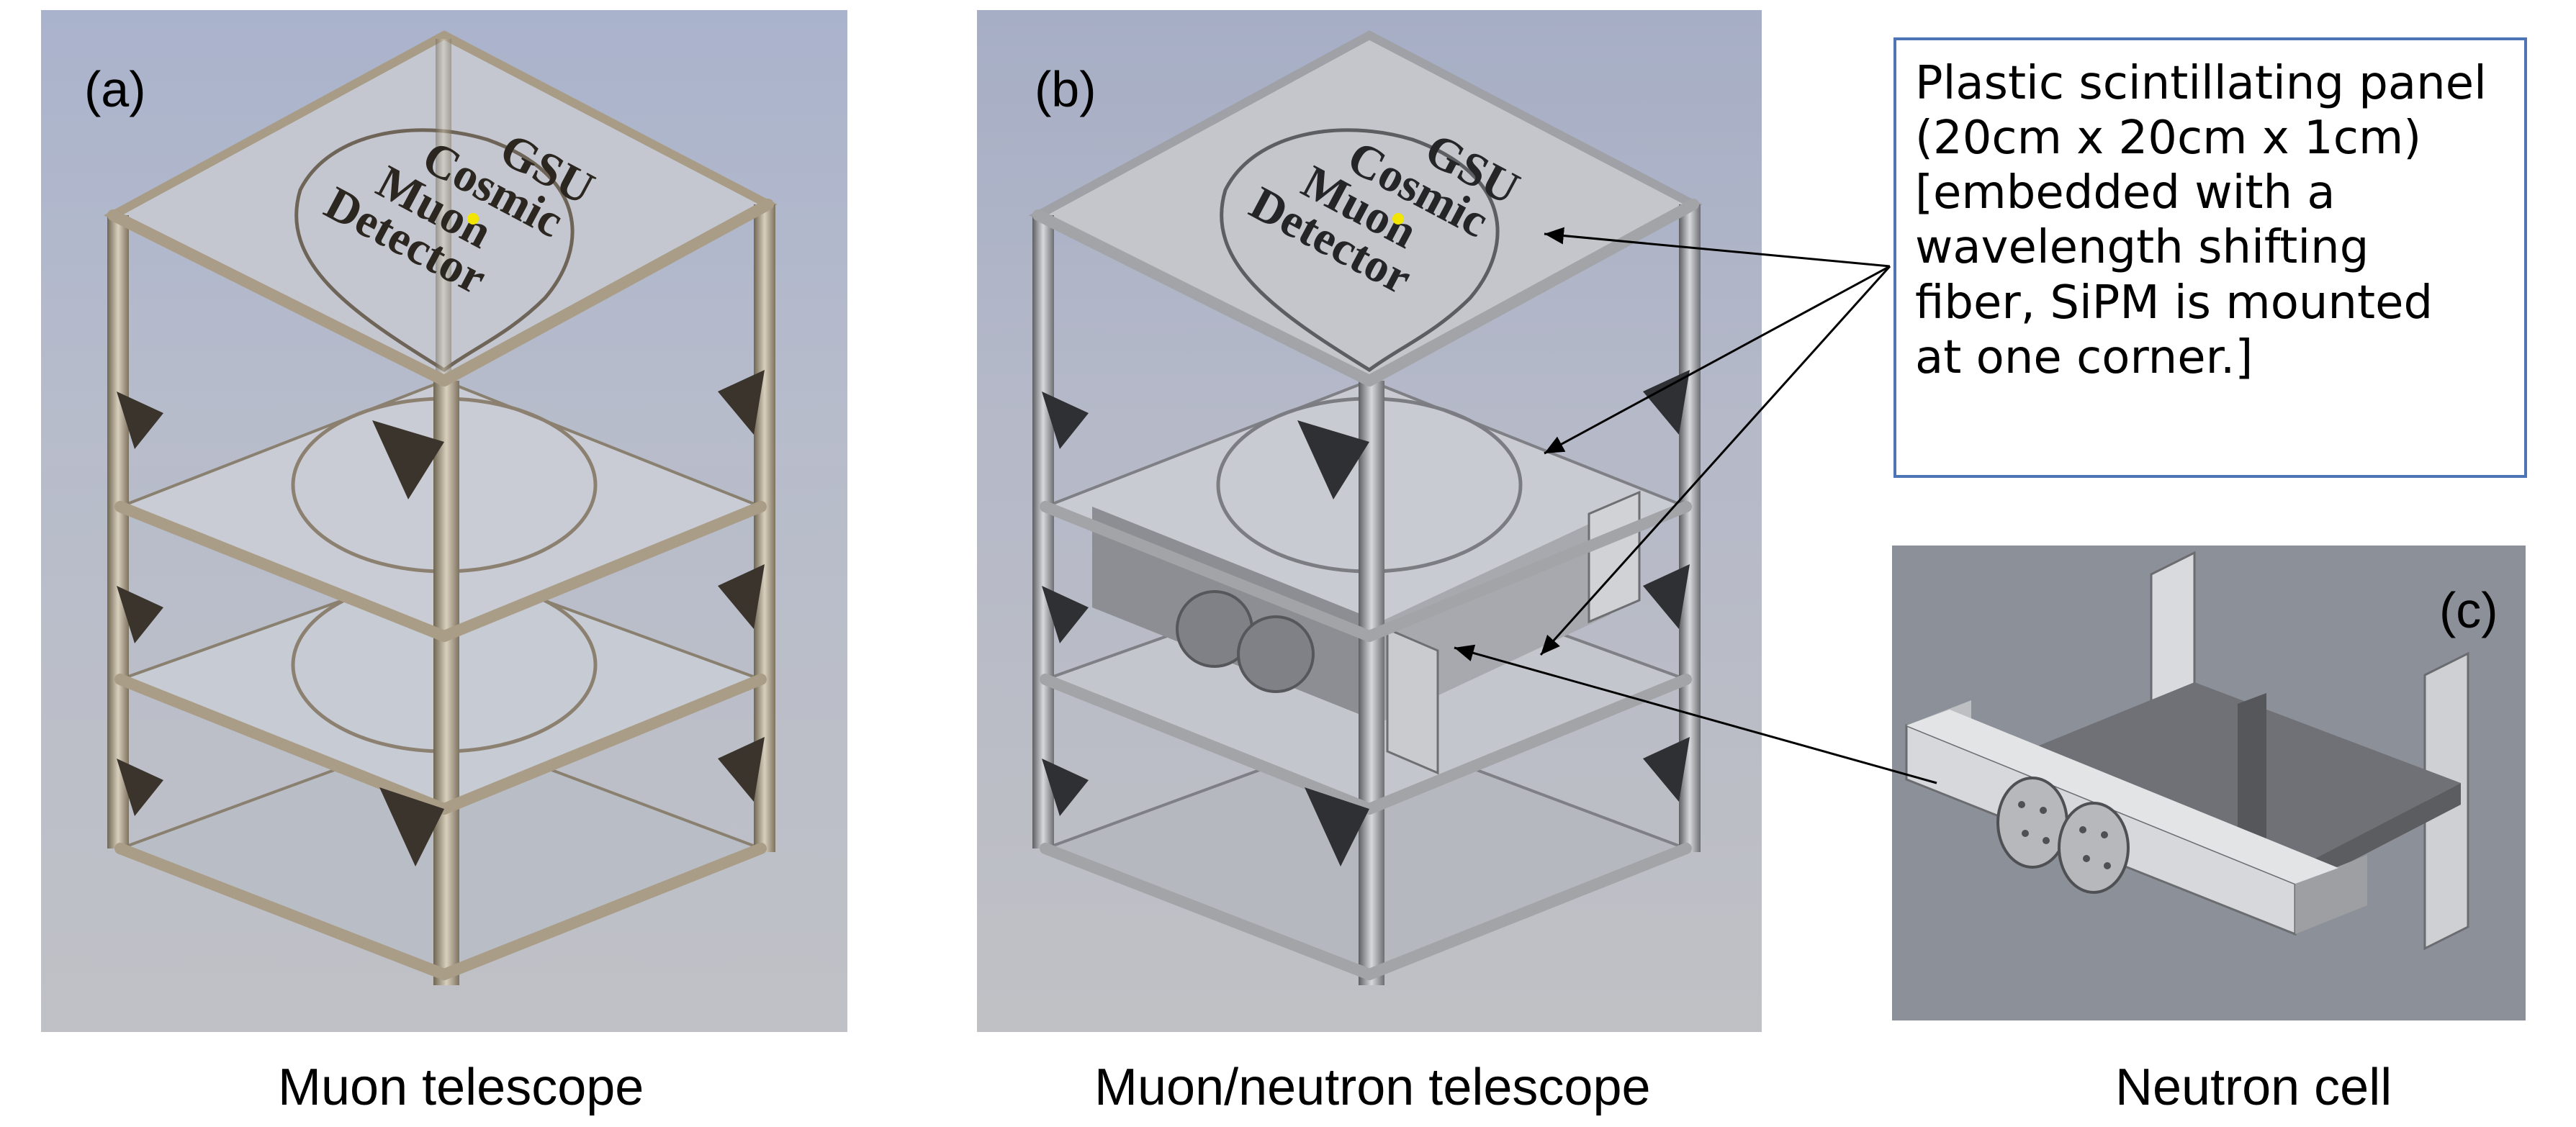 This screenshot has width=2576, height=1127. What do you see at coordinates (2174, 303) in the screenshot?
I see `callout-line-5: fiber, SiPM is mounted` at bounding box center [2174, 303].